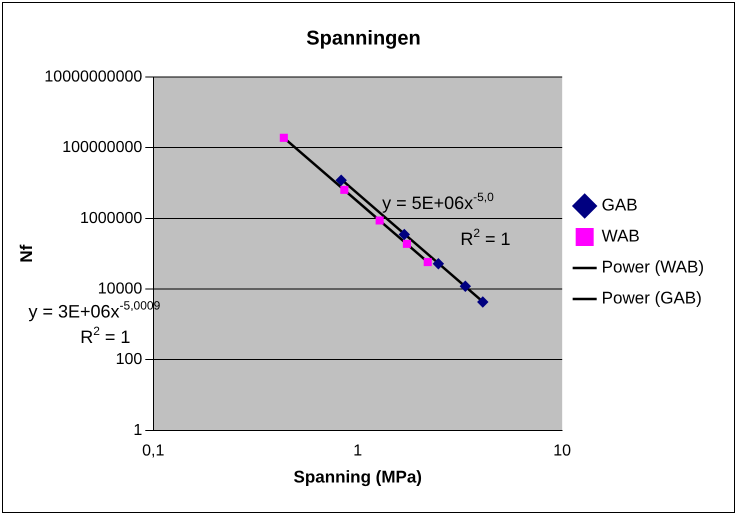 The height and width of the screenshot is (515, 737). I want to click on x-tick-label: 10, so click(562, 451).